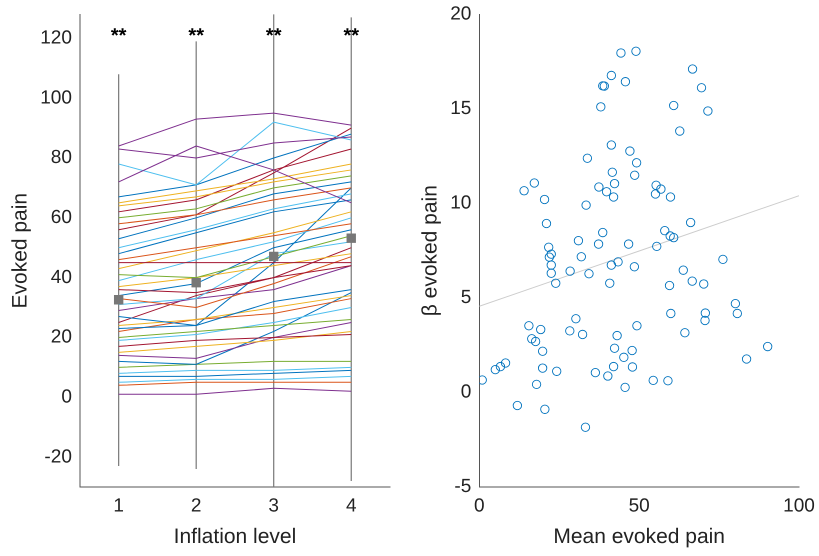 Image resolution: width=819 pixels, height=556 pixels. I want to click on x-tick-label: 50, so click(639, 506).